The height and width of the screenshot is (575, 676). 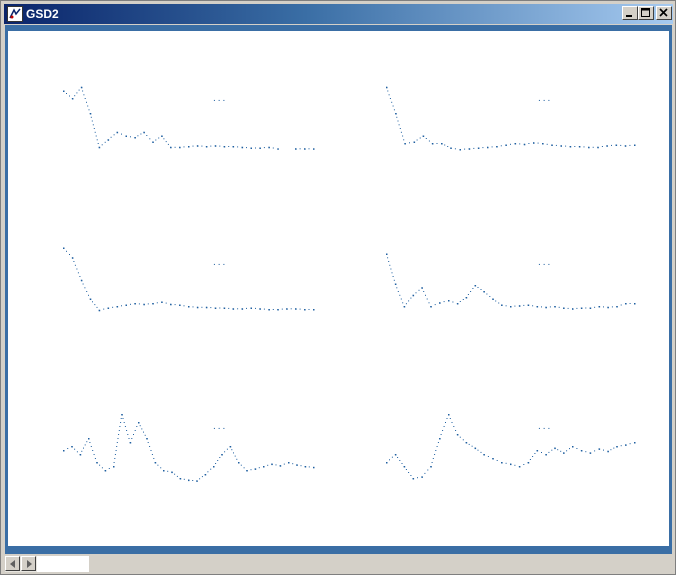 I want to click on title-bar: GSD2, so click(x=338, y=14).